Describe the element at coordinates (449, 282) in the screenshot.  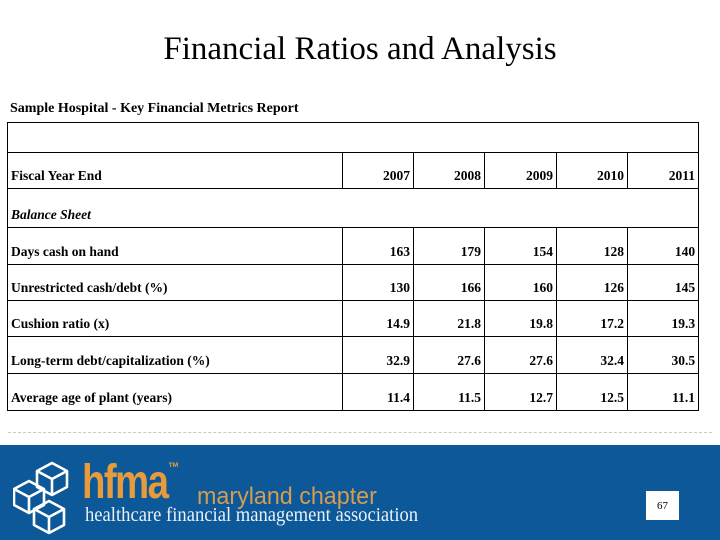
I see `metric-value: 166` at that location.